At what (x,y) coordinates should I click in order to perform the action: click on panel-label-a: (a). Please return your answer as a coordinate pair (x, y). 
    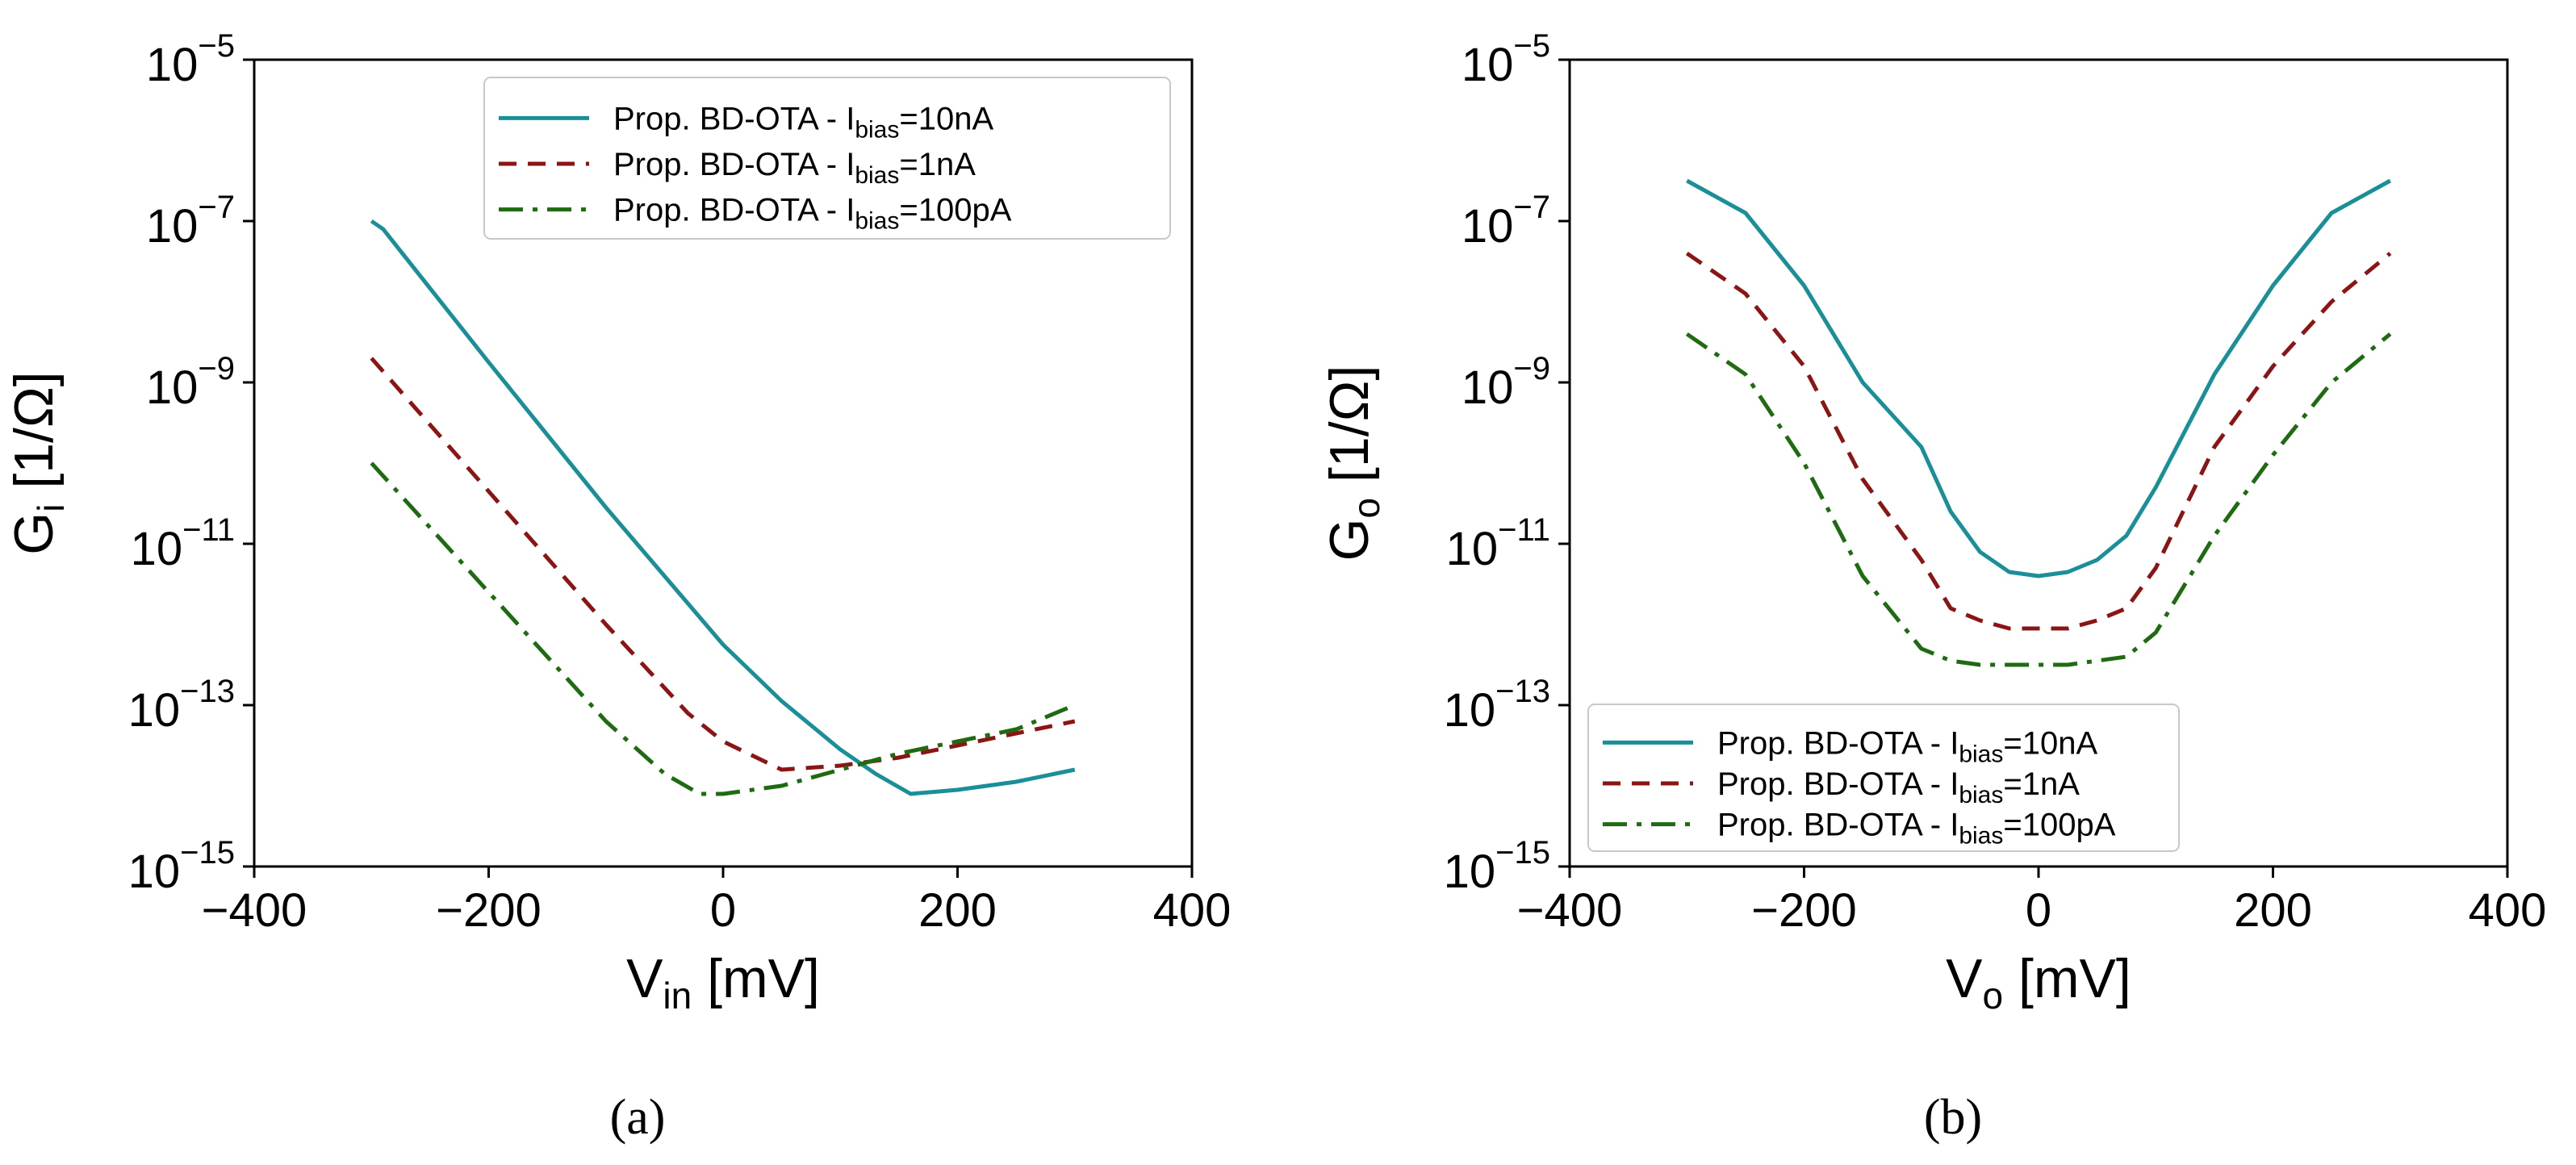
    Looking at the image, I should click on (638, 1117).